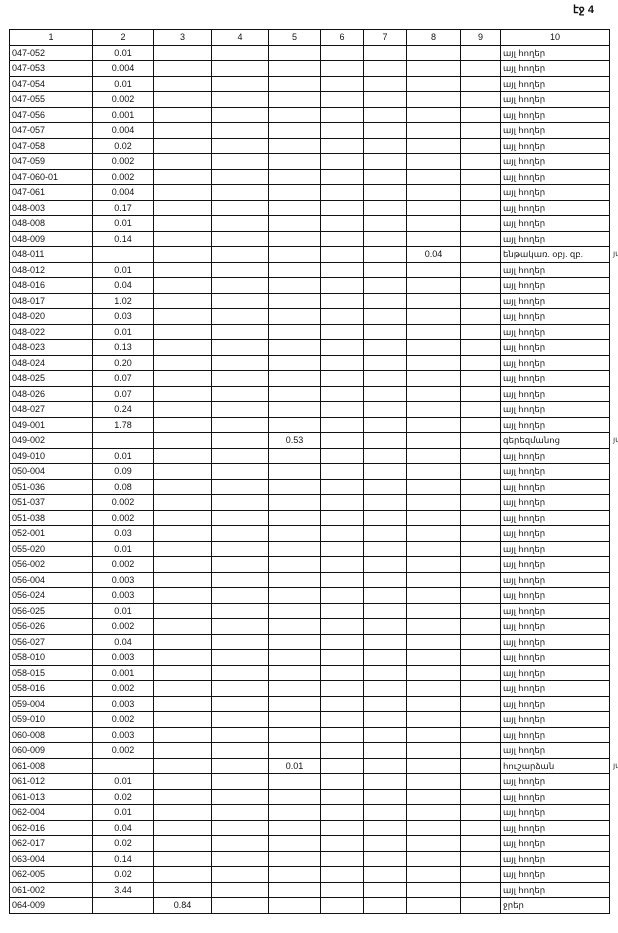  What do you see at coordinates (51, 192) in the screenshot?
I see `parcel-code-cell: 047-061` at bounding box center [51, 192].